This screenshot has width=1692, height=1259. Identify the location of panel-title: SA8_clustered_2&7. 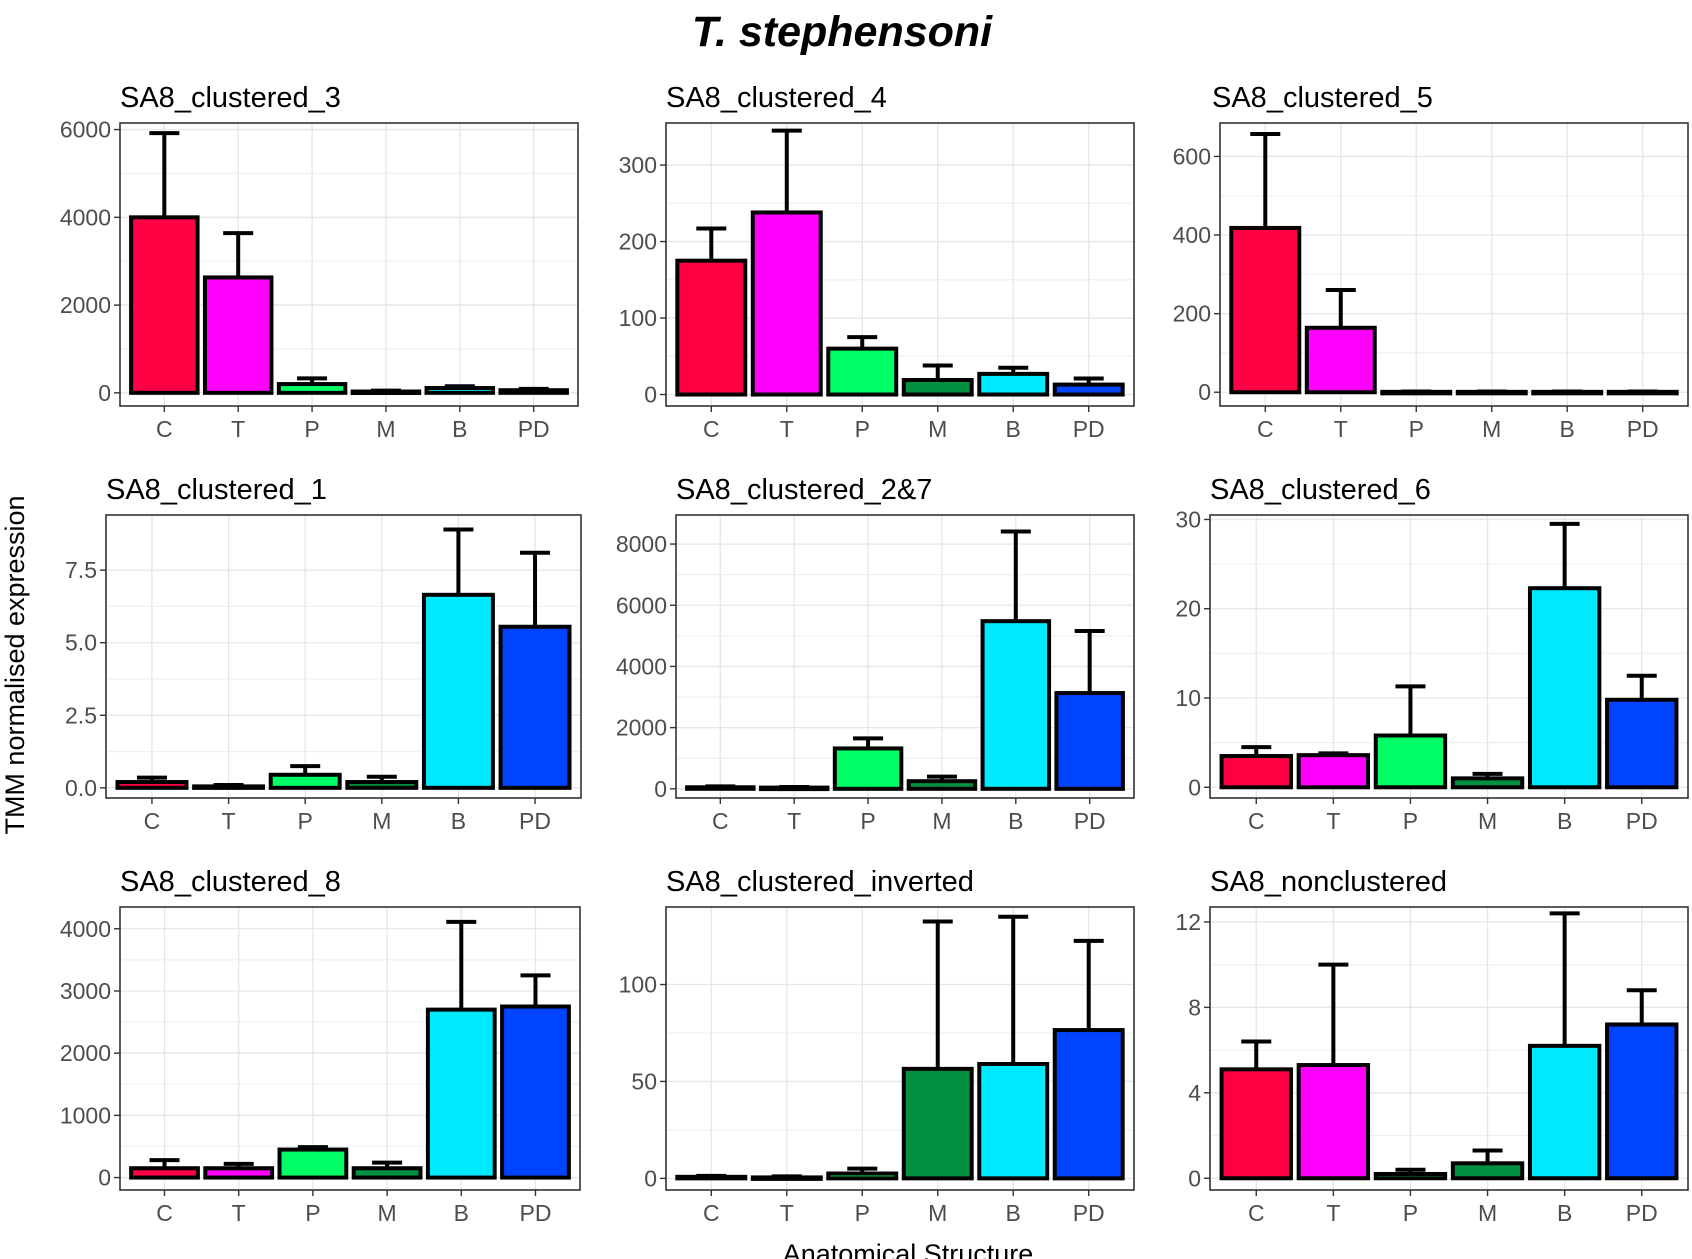
(804, 490).